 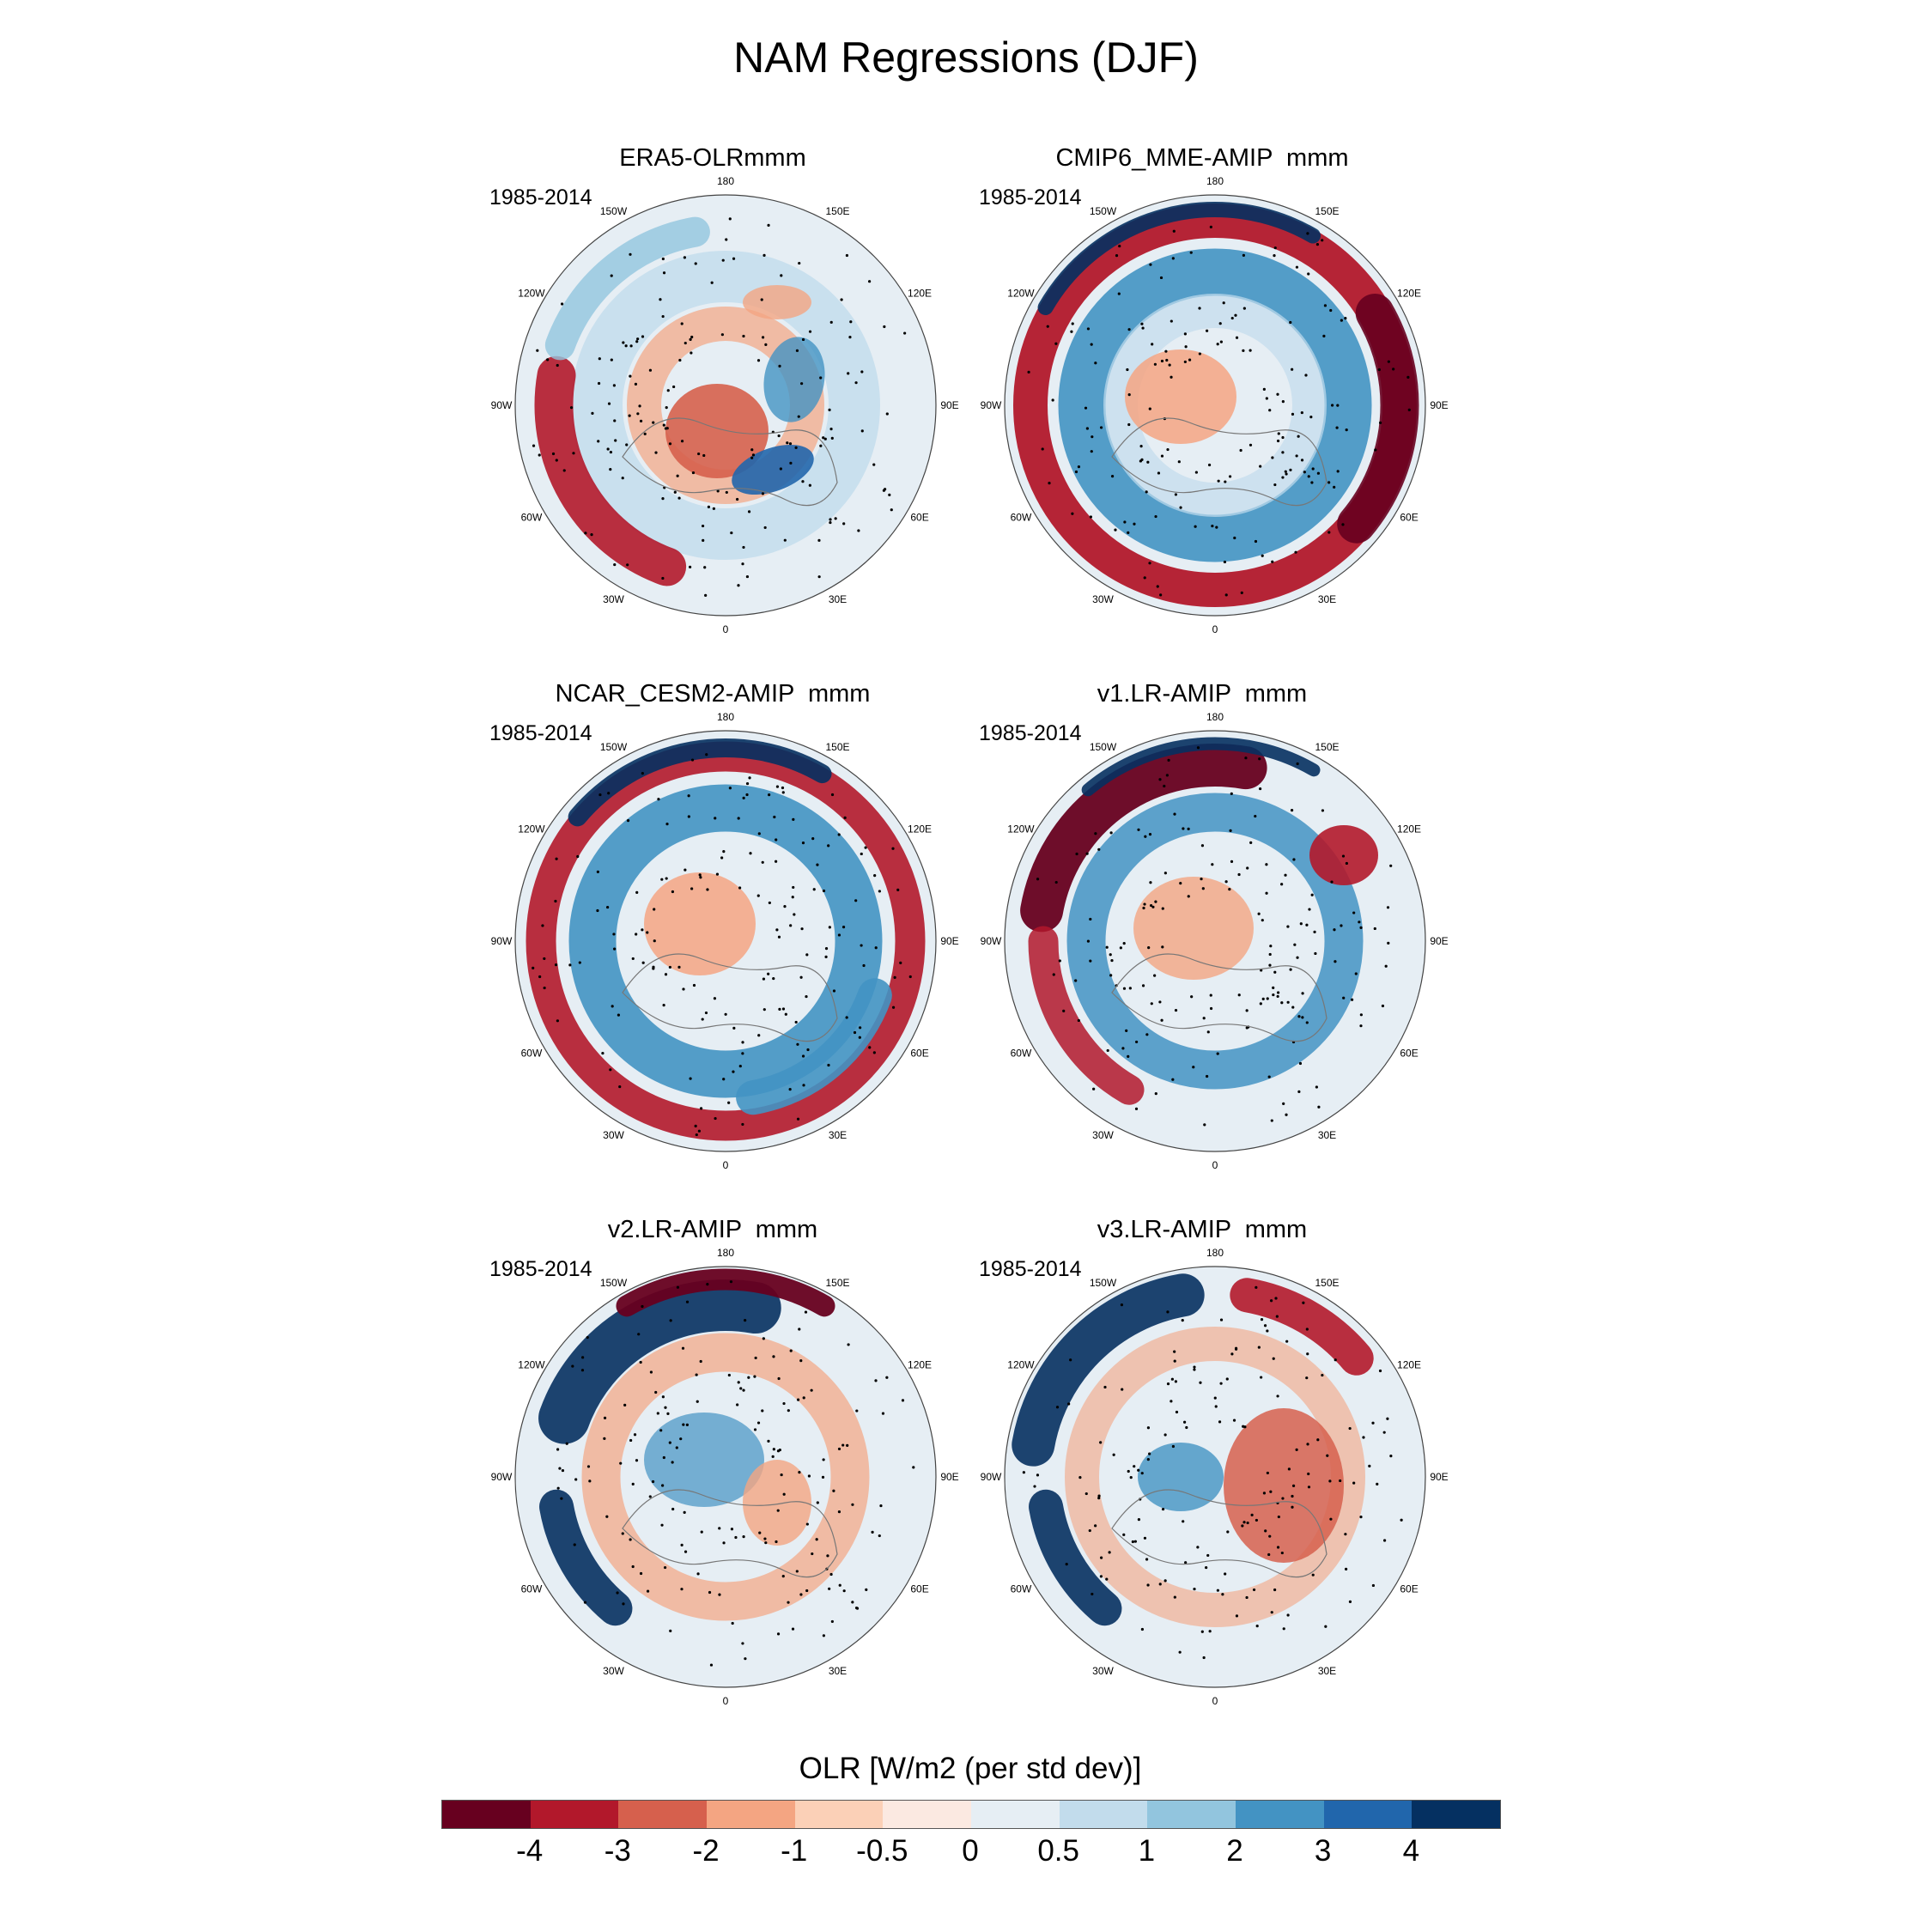 I want to click on colorbar-cell, so click(x=751, y=1814).